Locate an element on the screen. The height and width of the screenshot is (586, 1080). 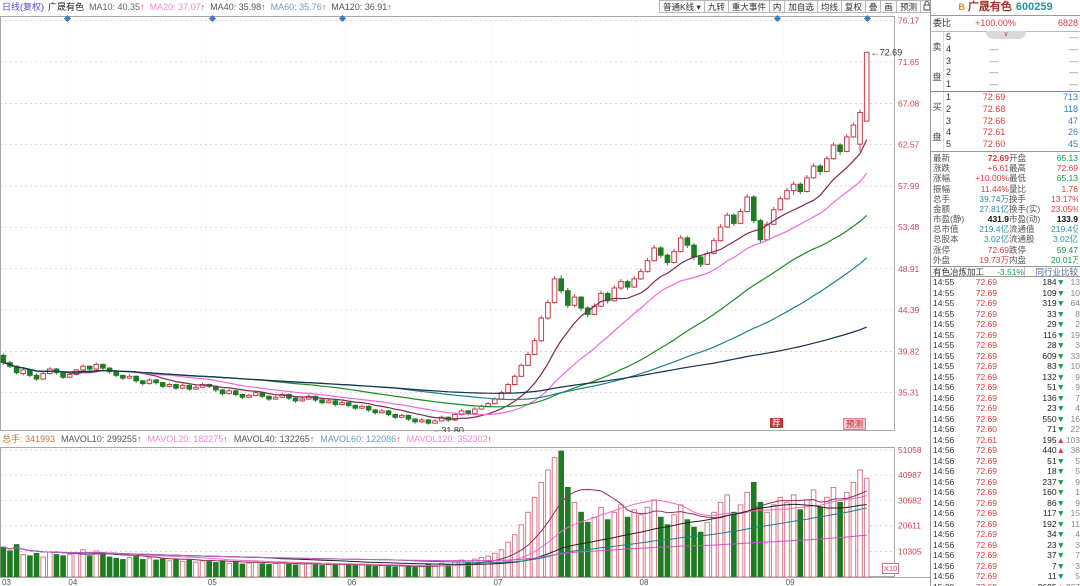
toolbar-button-5: 加自选 is located at coordinates (801, 6).